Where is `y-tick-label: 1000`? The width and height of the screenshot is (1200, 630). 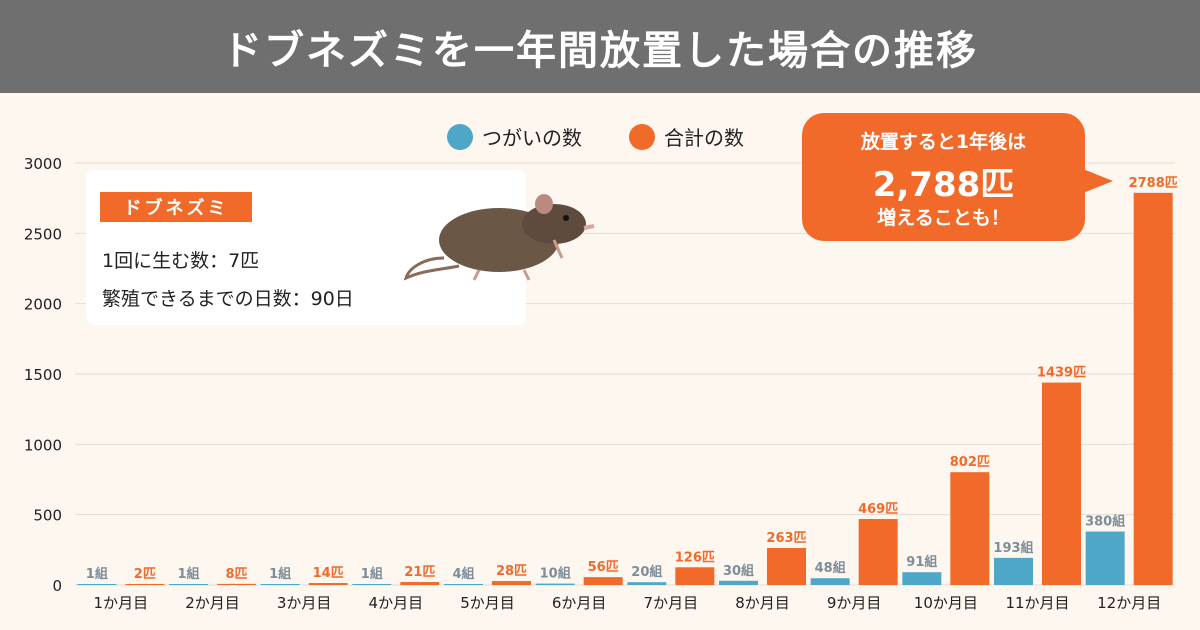 y-tick-label: 1000 is located at coordinates (43, 445).